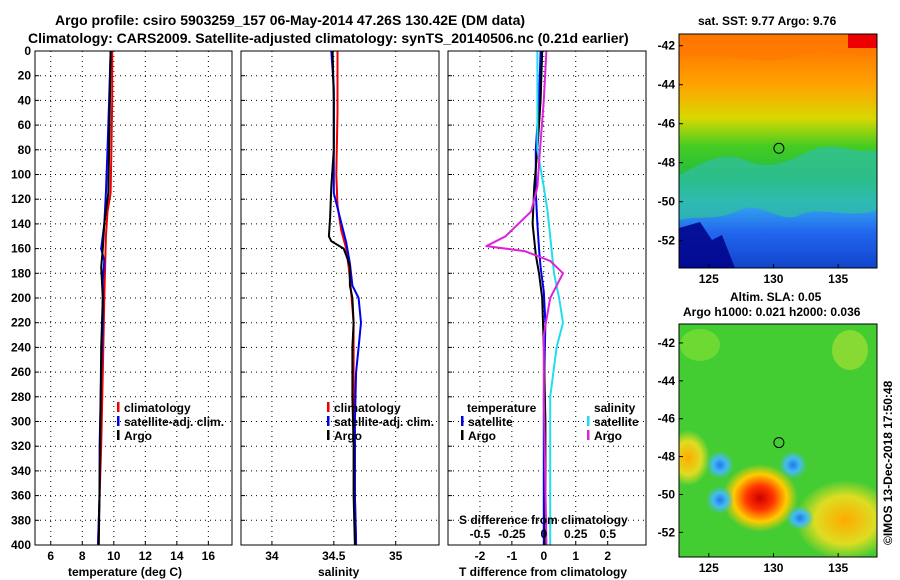  What do you see at coordinates (543, 572) in the screenshot?
I see `difference-xlabel: T difference from climatology` at bounding box center [543, 572].